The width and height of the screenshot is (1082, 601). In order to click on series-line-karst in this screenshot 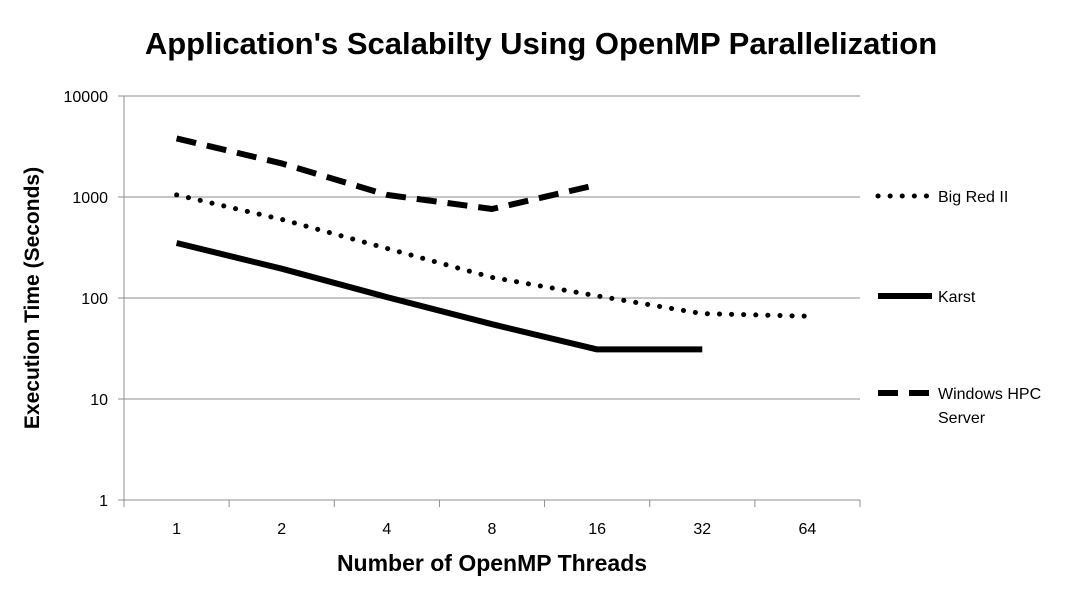, I will do `click(439, 296)`.